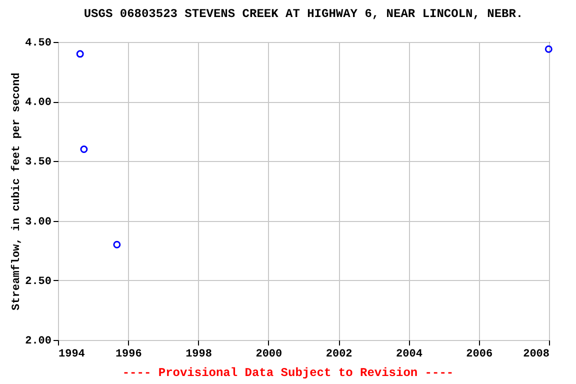 This screenshot has width=576, height=384. Describe the element at coordinates (38, 282) in the screenshot. I see `y-tick-label: 2.50` at that location.